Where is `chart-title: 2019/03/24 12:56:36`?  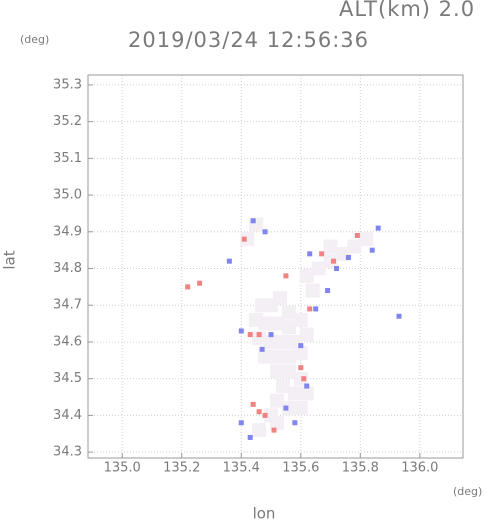
chart-title: 2019/03/24 12:56:36 is located at coordinates (248, 40).